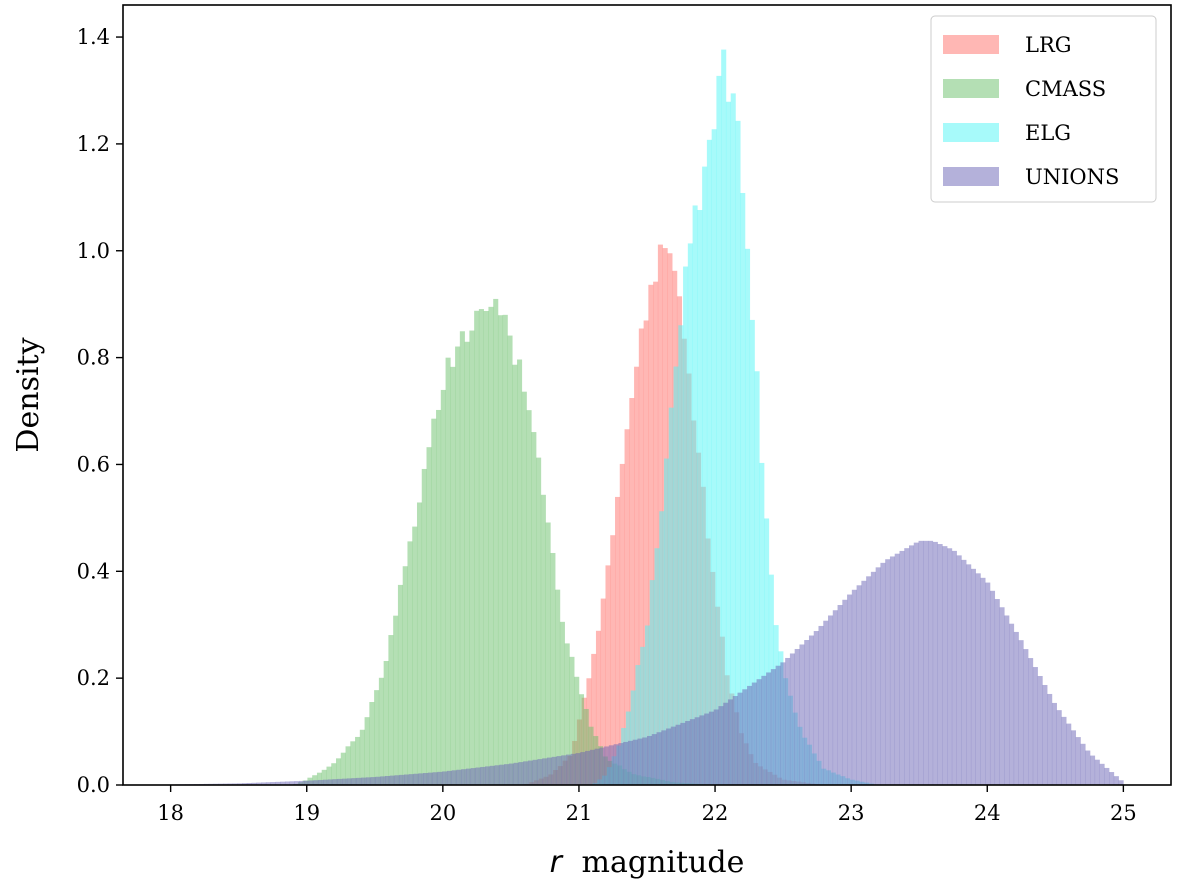 Image resolution: width=1200 pixels, height=896 pixels. I want to click on x-tick-label: 25, so click(1123, 813).